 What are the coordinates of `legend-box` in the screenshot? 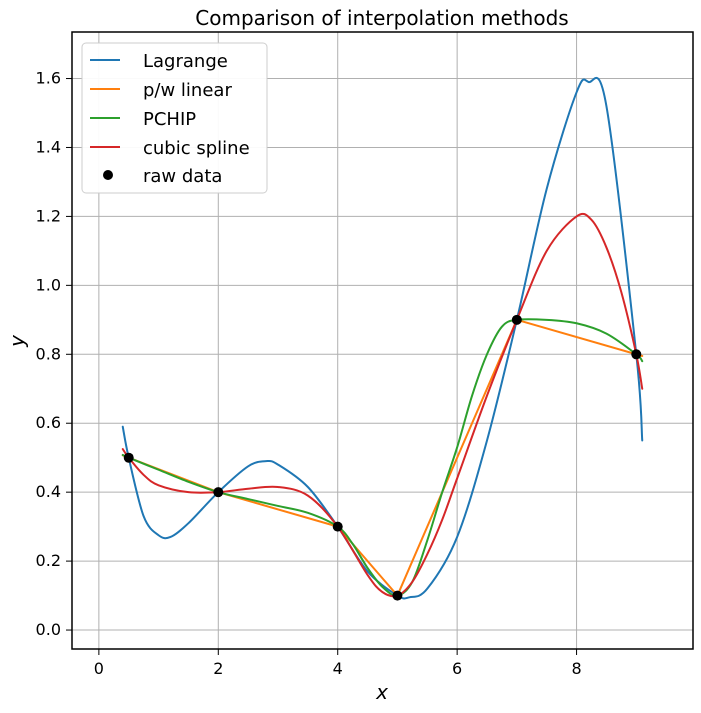 It's located at (174, 118).